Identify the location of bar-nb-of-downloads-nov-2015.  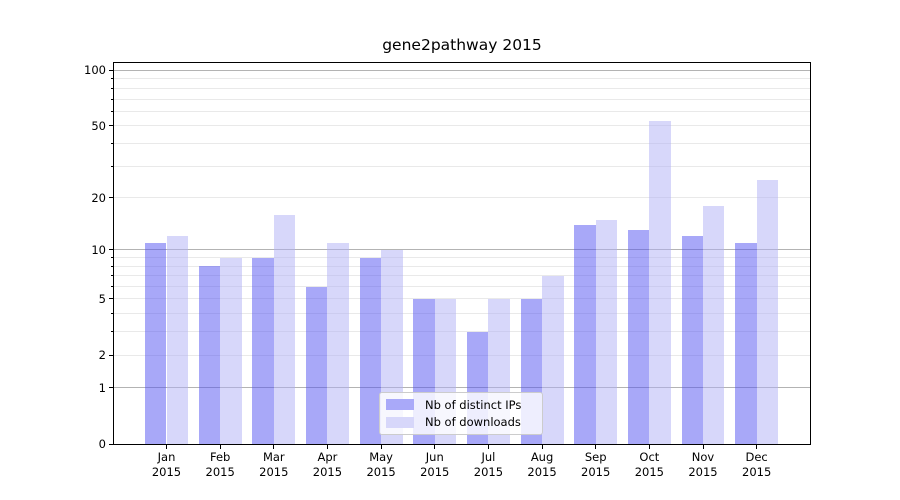
(714, 324).